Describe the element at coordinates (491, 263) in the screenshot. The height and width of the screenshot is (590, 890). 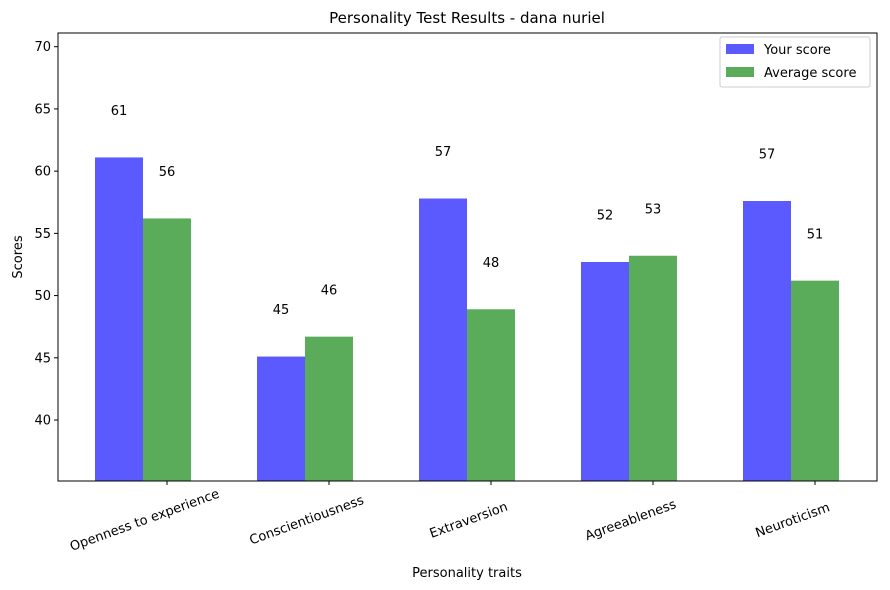
I see `value-label-average-score-extraversion: 48` at that location.